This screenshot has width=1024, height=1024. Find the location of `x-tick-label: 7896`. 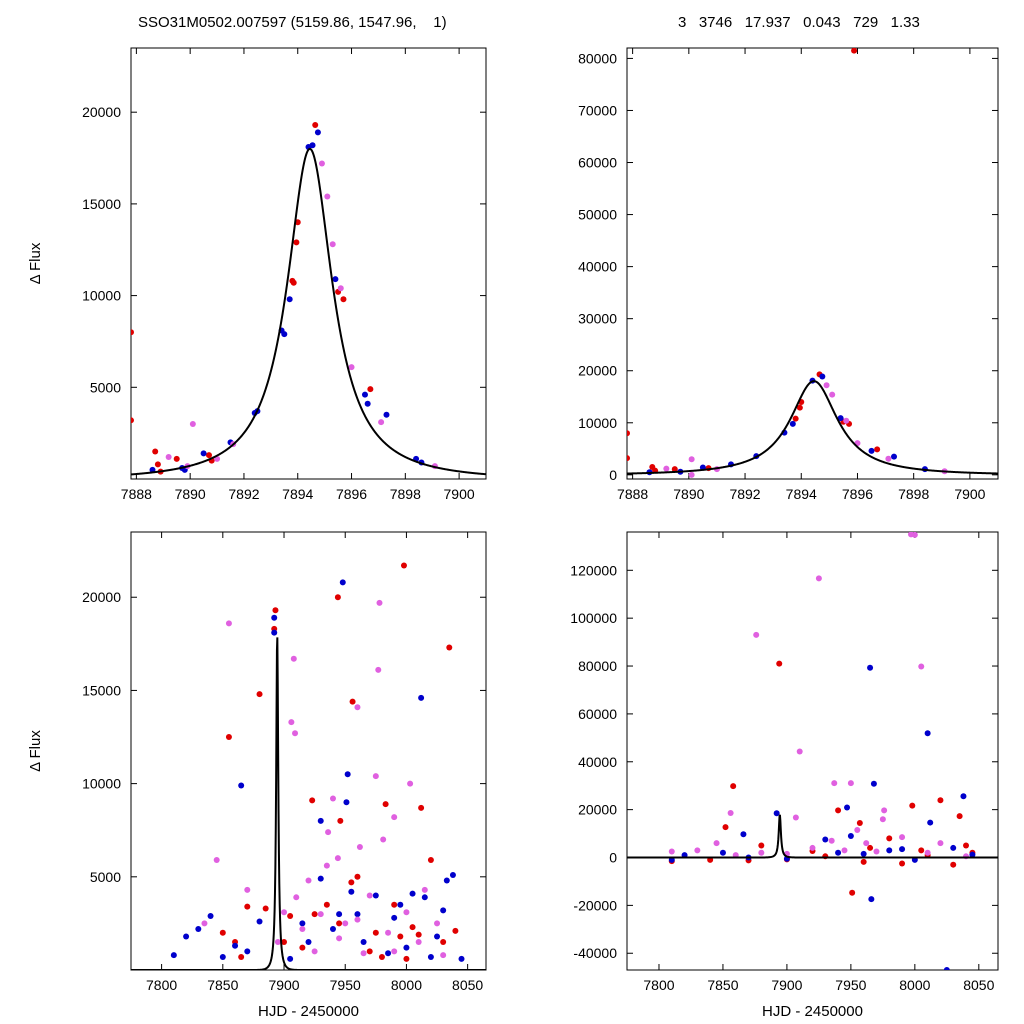

x-tick-label: 7896 is located at coordinates (857, 494).